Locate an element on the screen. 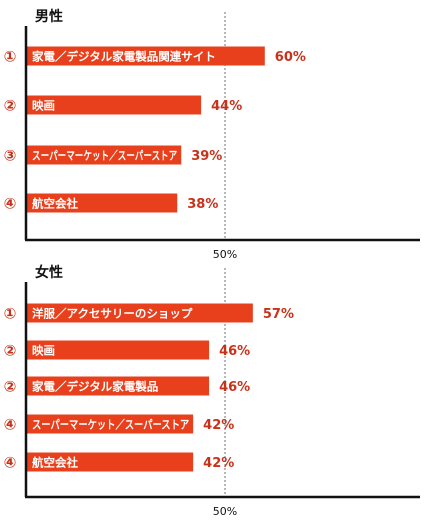 Image resolution: width=425 pixels, height=528 pixels. category-label: 家電／デジタル家電製品関連サイト is located at coordinates (124, 57).